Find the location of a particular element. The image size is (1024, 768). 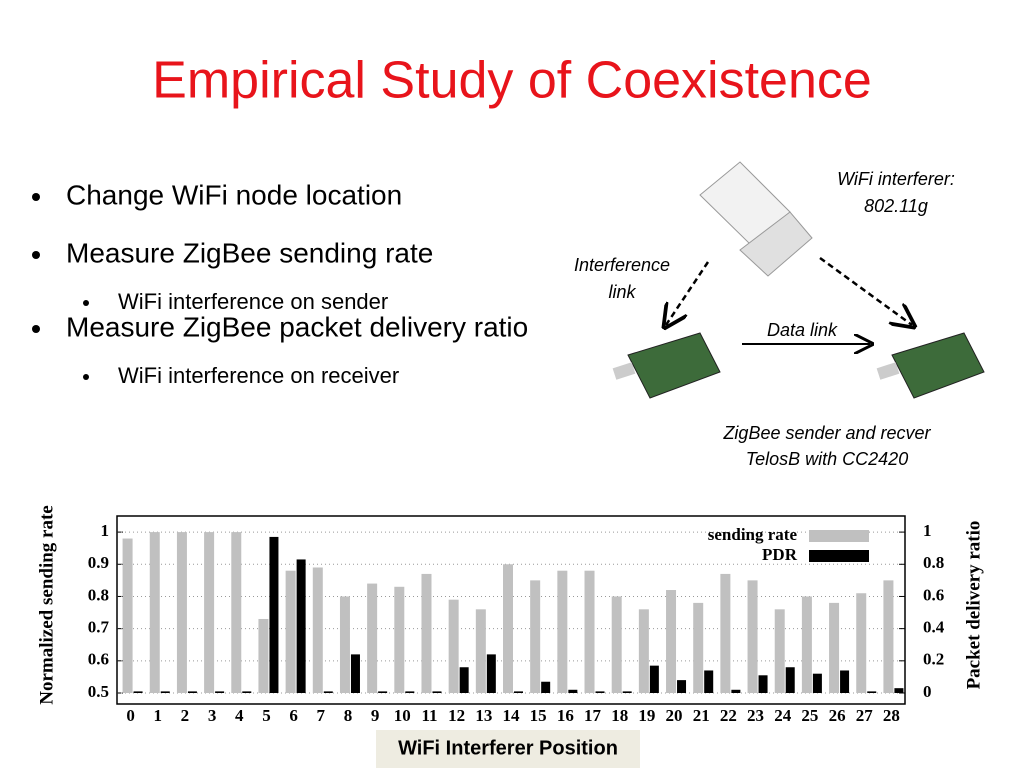

y2-tick-label: 0.4 is located at coordinates (934, 627).